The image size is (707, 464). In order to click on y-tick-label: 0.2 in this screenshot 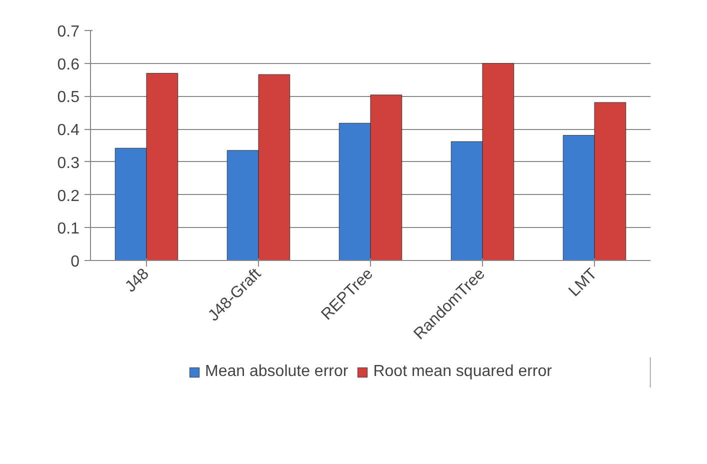, I will do `click(68, 196)`.